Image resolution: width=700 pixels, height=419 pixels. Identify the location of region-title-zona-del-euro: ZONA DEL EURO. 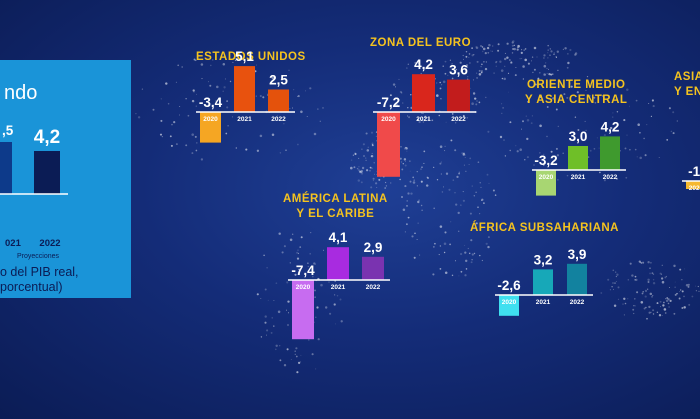
(421, 43).